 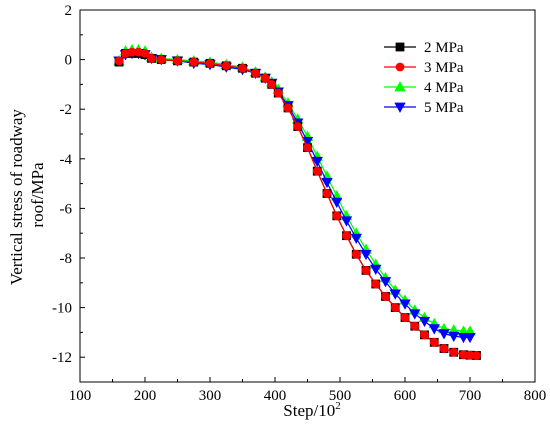 What do you see at coordinates (37, 195) in the screenshot?
I see `y-axis-title-line-2: roof/MPa` at bounding box center [37, 195].